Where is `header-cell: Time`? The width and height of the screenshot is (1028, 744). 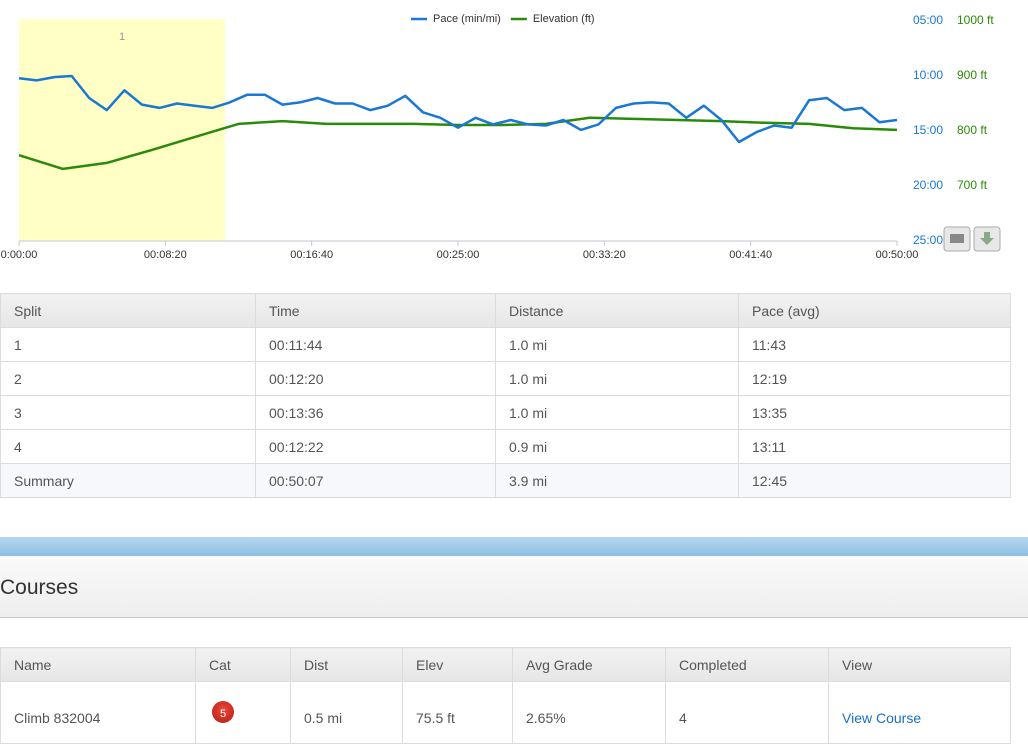 header-cell: Time is located at coordinates (375, 310).